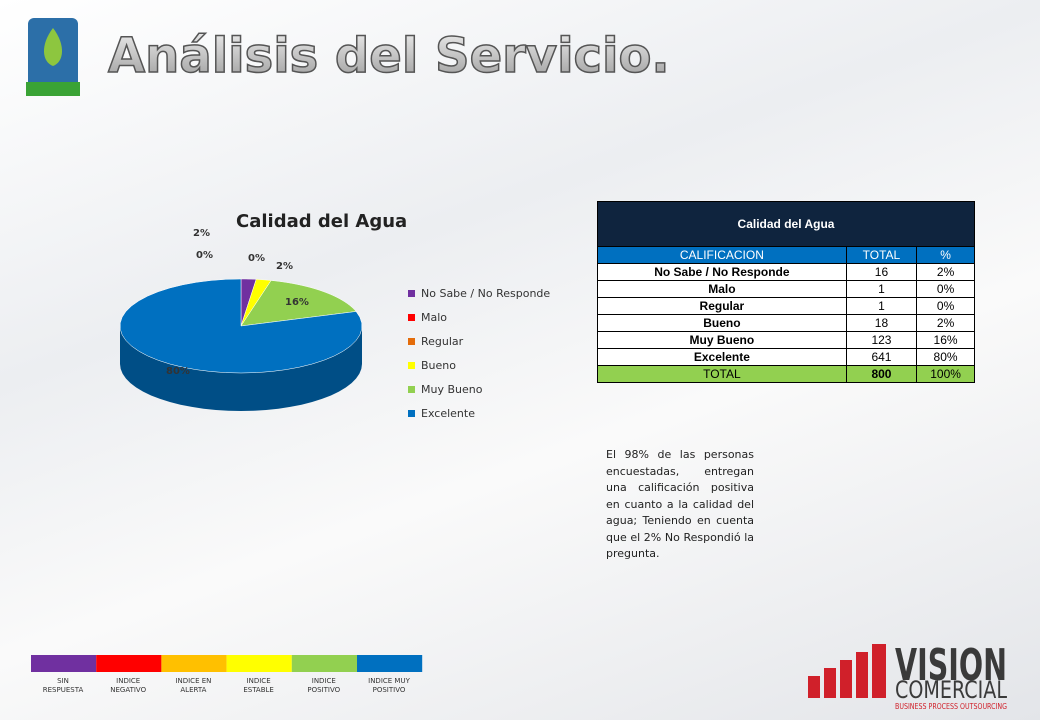  Describe the element at coordinates (945, 374) in the screenshot. I see `cell: 100%` at that location.